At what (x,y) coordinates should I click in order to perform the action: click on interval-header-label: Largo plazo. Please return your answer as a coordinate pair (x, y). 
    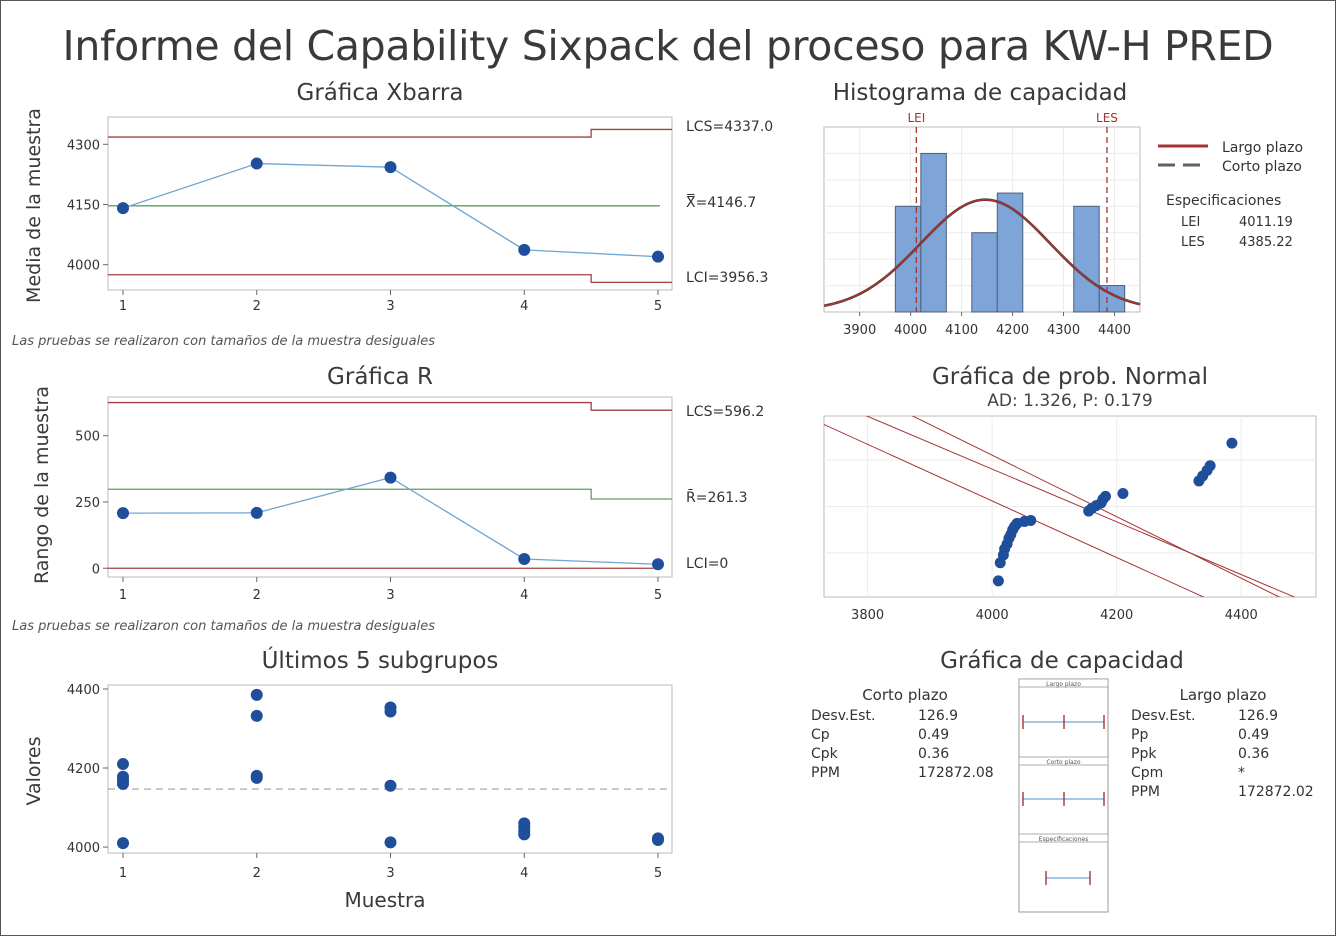
    Looking at the image, I should click on (1063, 684).